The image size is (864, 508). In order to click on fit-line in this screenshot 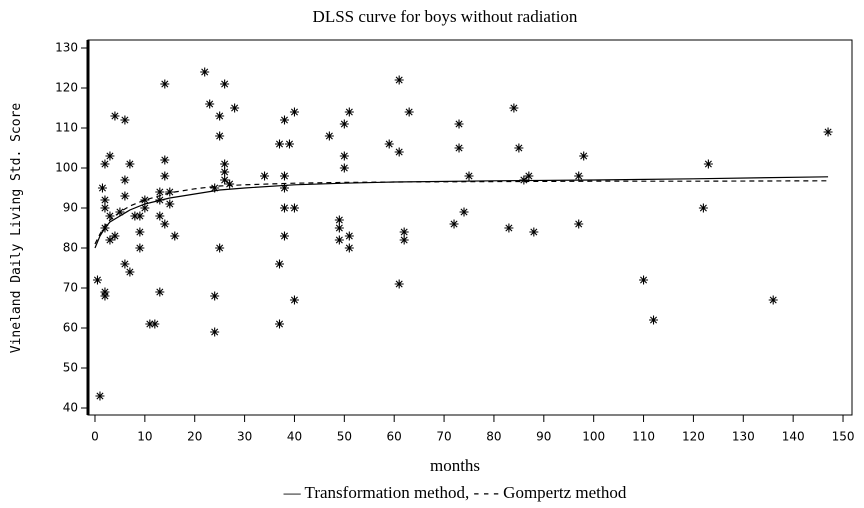, I will do `click(461, 212)`.